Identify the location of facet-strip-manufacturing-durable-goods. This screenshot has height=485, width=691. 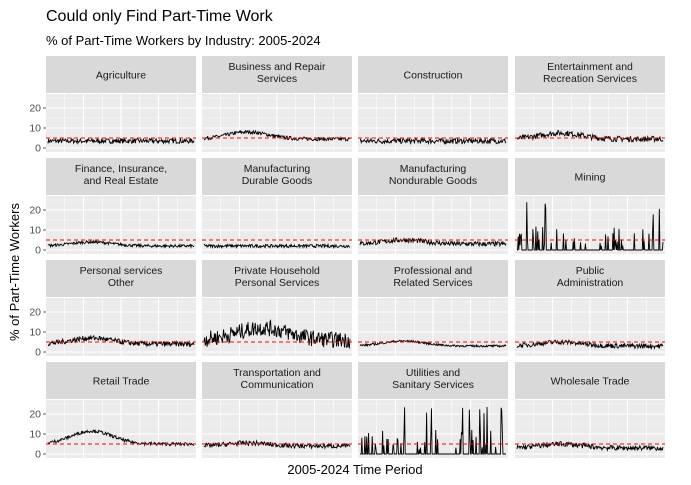
(277, 176).